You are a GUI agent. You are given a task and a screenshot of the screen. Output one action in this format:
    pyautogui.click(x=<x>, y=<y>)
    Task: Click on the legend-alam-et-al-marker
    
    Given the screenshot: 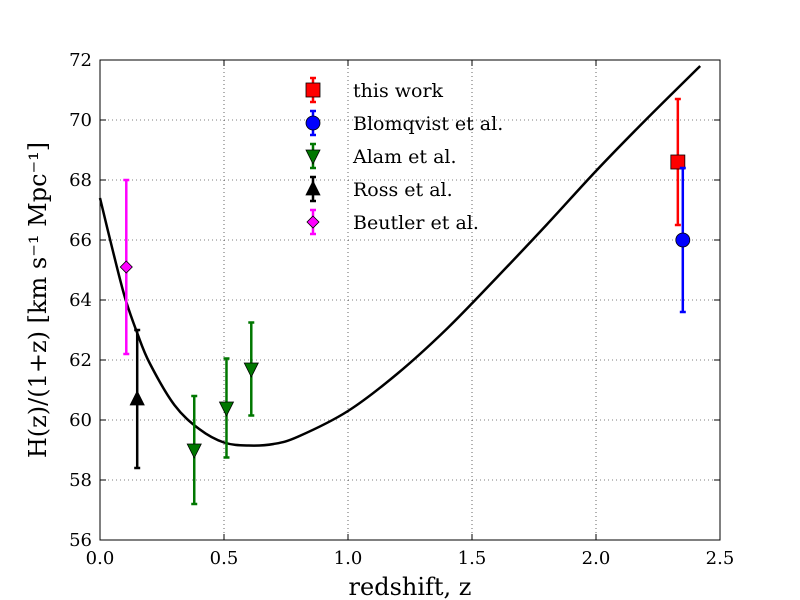 What is the action you would take?
    pyautogui.click(x=313, y=157)
    